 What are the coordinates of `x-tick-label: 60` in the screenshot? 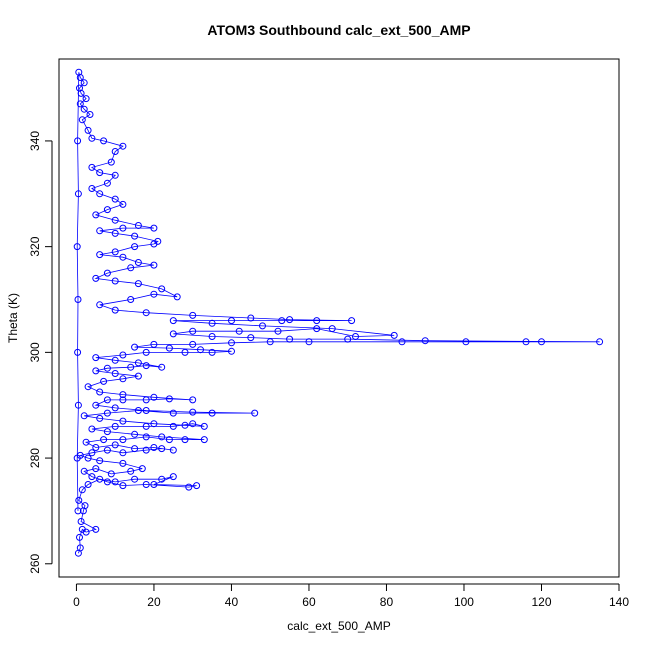 It's located at (309, 602).